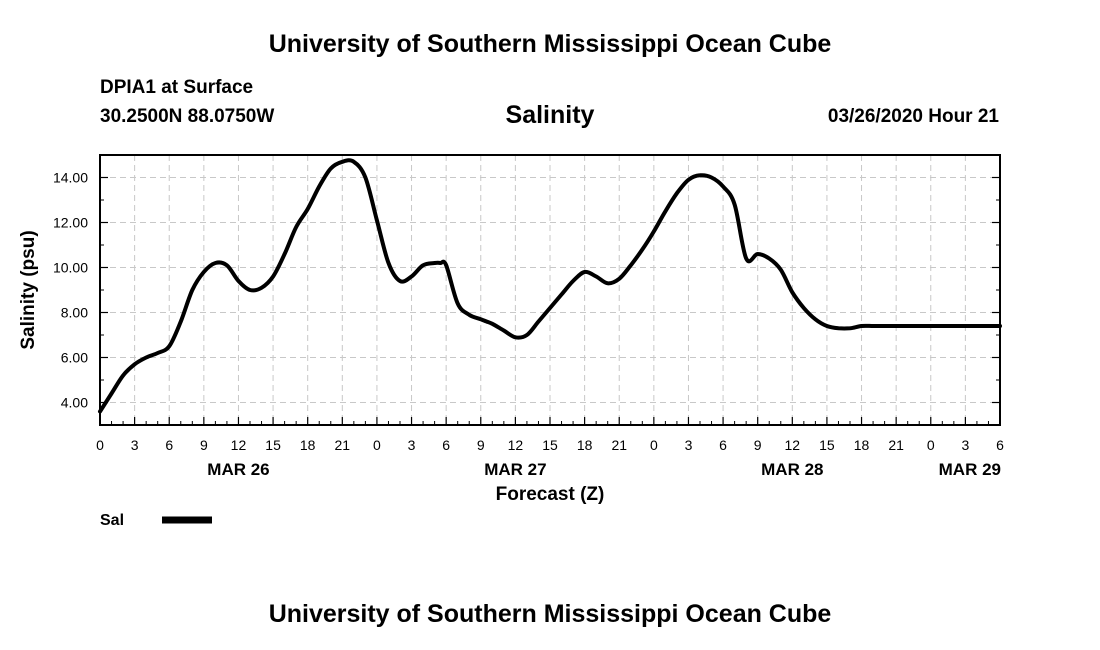 This screenshot has height=650, width=1100. I want to click on station-label: DPIA1 at Surface, so click(177, 87).